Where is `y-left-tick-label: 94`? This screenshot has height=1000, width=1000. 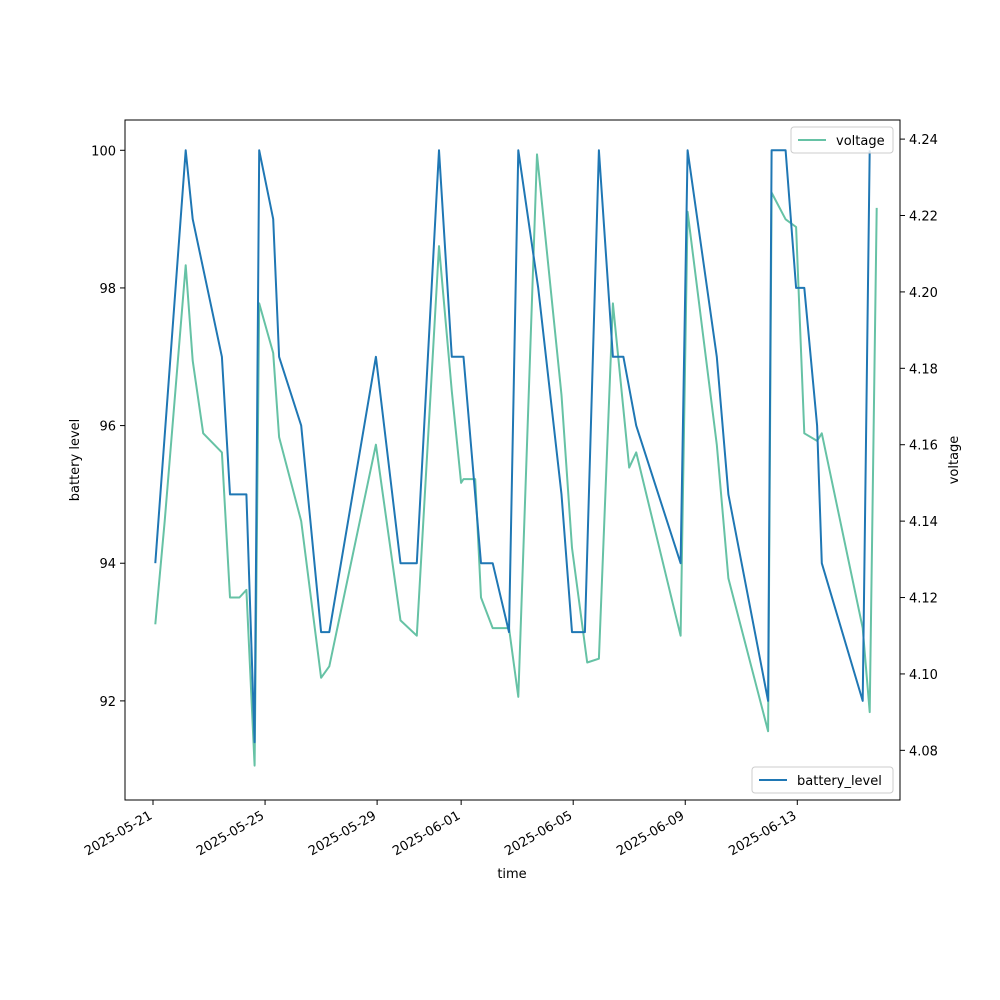 y-left-tick-label: 94 is located at coordinates (107, 564).